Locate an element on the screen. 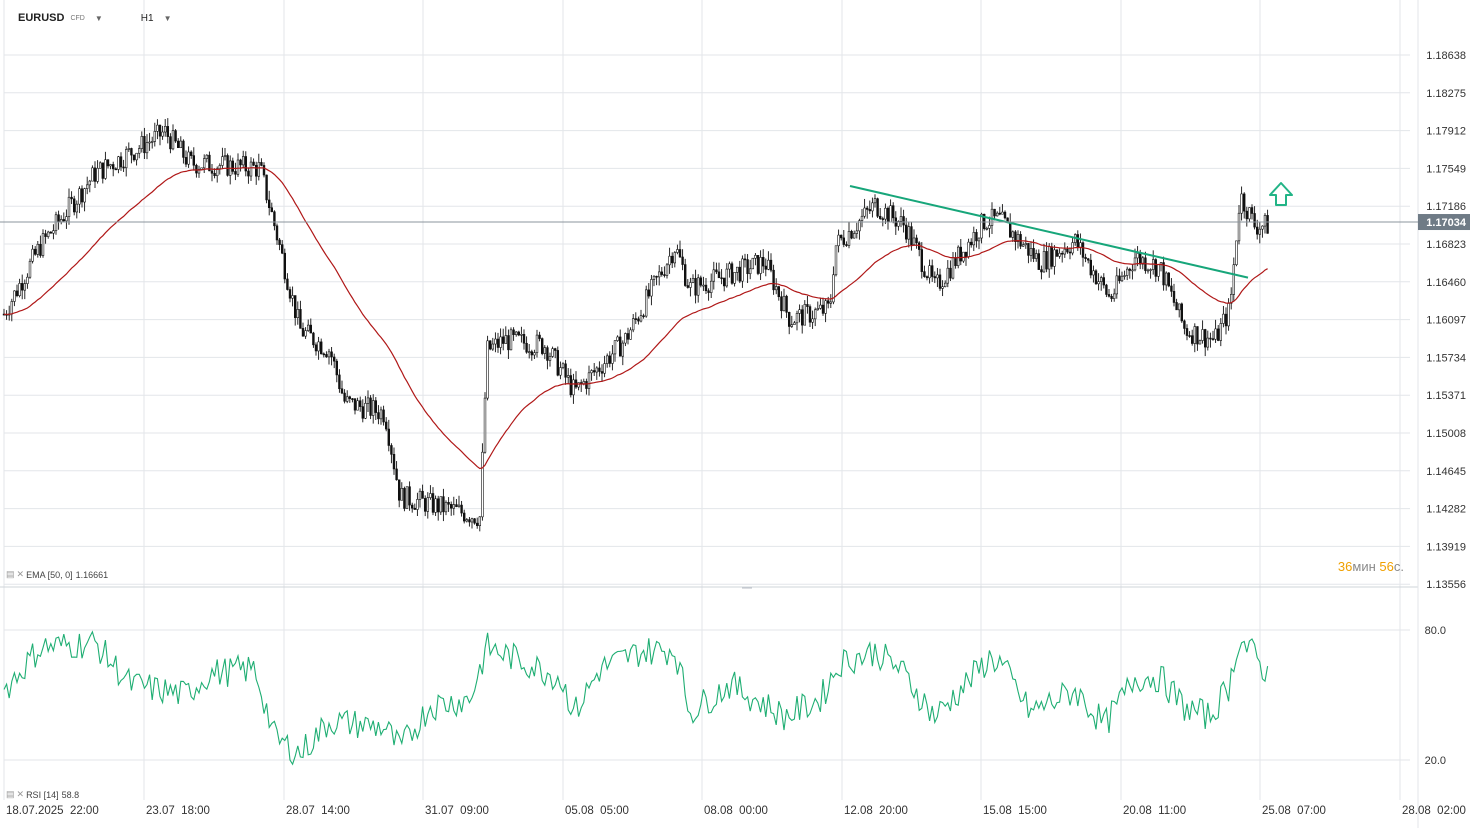 The height and width of the screenshot is (833, 1482). time-tick-label: 08.08 00:00 is located at coordinates (736, 811).